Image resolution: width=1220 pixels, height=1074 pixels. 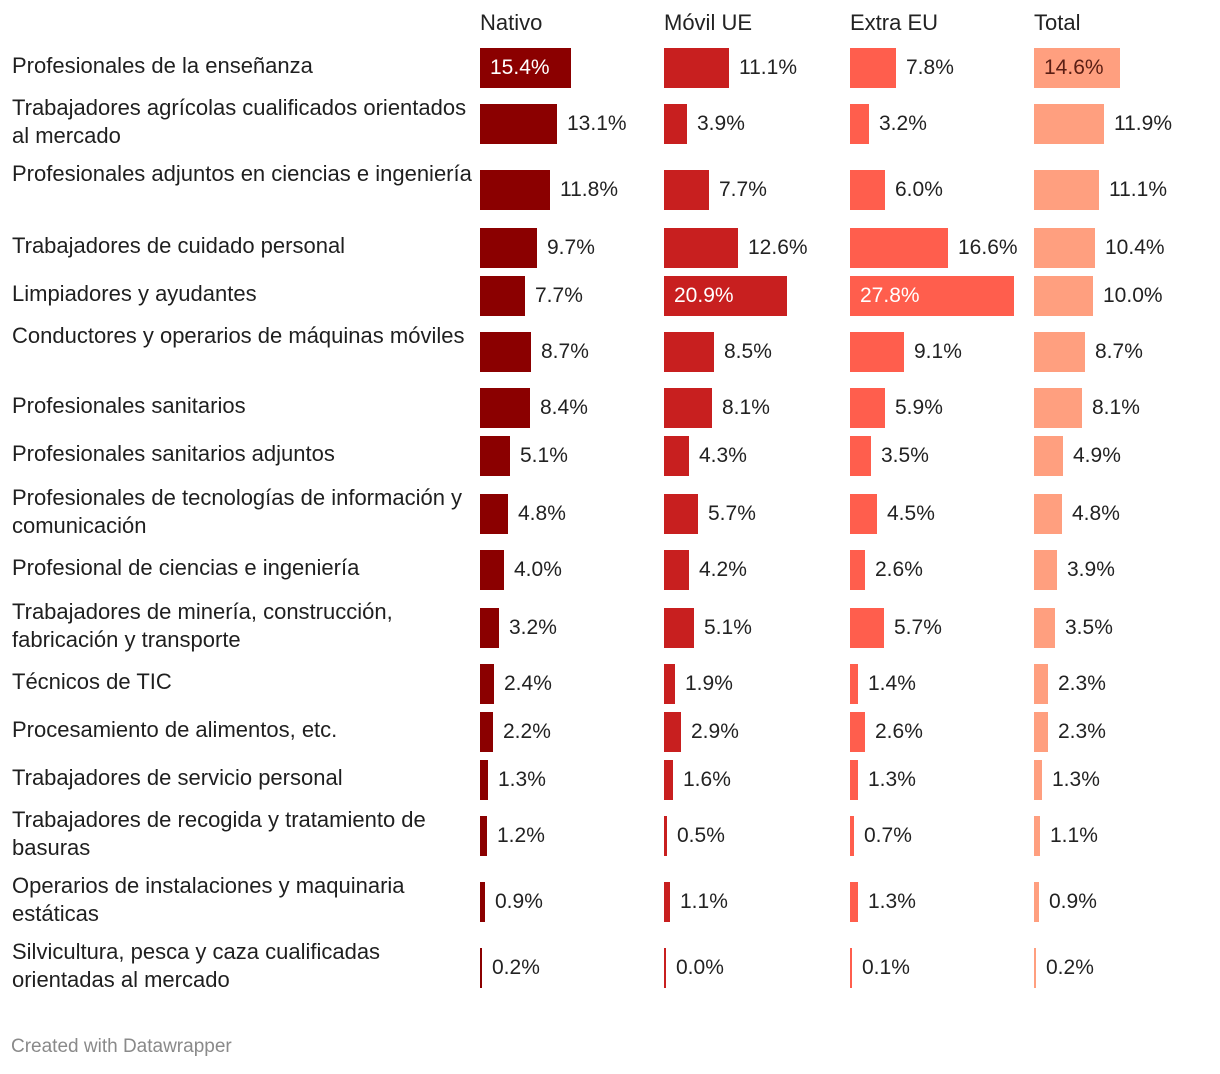 I want to click on value-label-2-2: 6.0%, so click(x=919, y=189).